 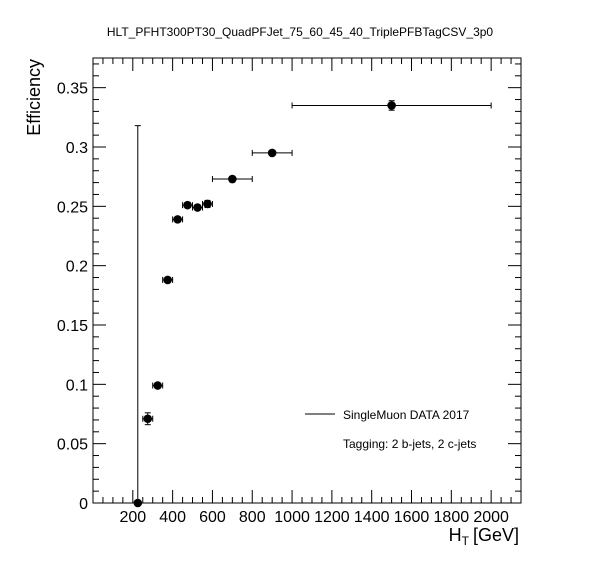 I want to click on x-tick-label: 1400, so click(x=372, y=517).